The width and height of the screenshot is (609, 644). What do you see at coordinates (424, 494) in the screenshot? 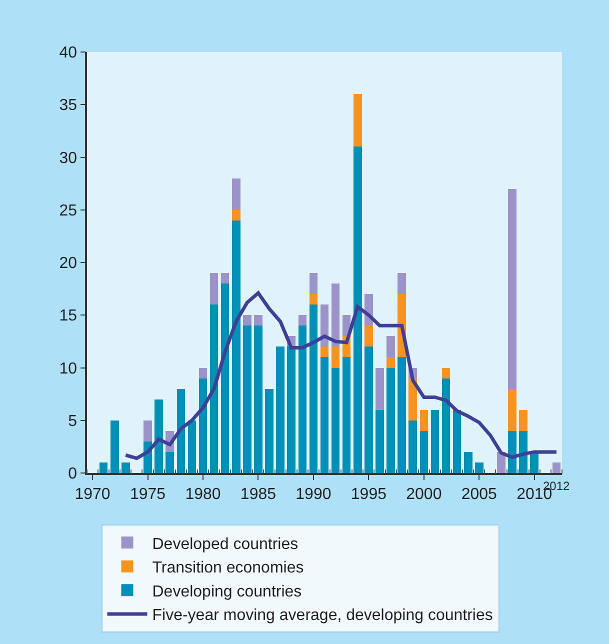
I see `x-tick-label: 2000` at bounding box center [424, 494].